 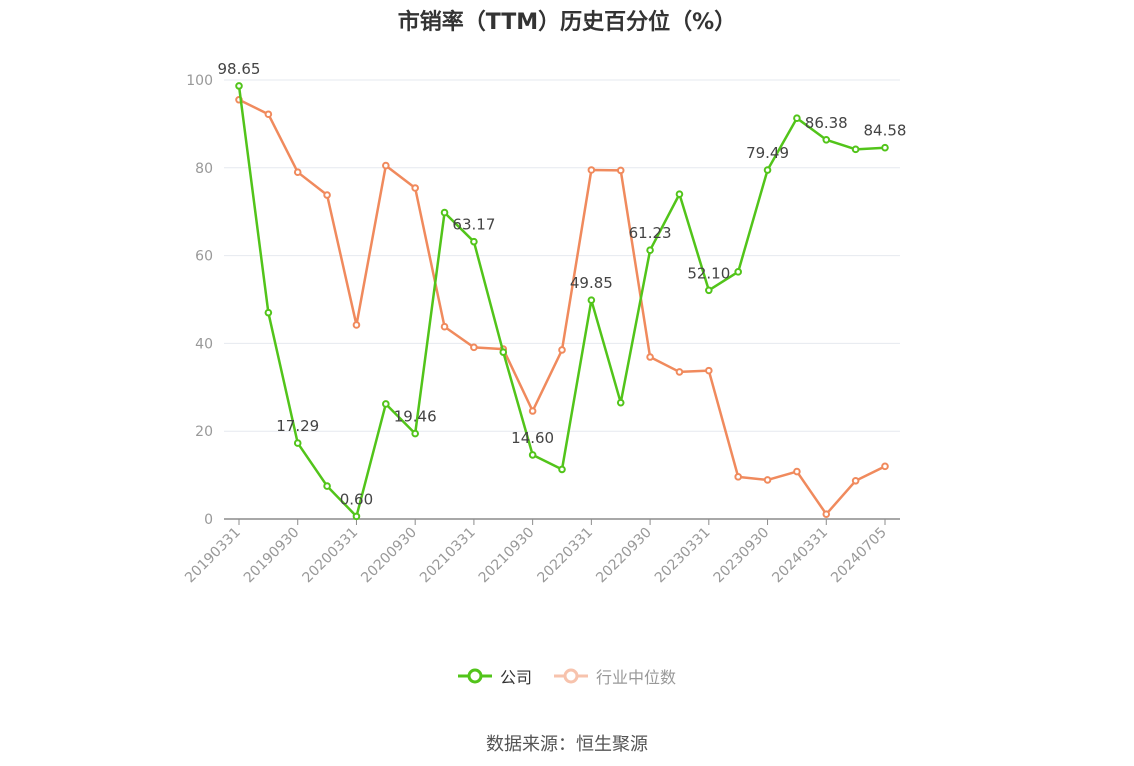 What do you see at coordinates (204, 169) in the screenshot?
I see `y-tick-label: 80` at bounding box center [204, 169].